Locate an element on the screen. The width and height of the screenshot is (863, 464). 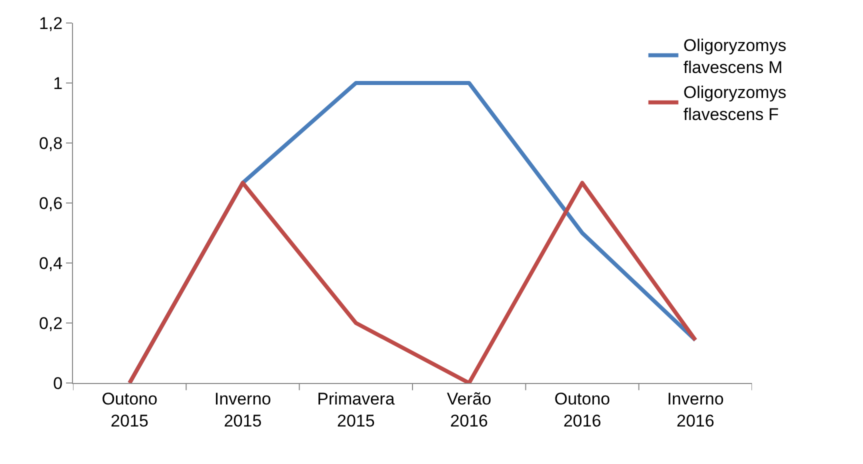
y-tick-label: 0,8 is located at coordinates (50, 143).